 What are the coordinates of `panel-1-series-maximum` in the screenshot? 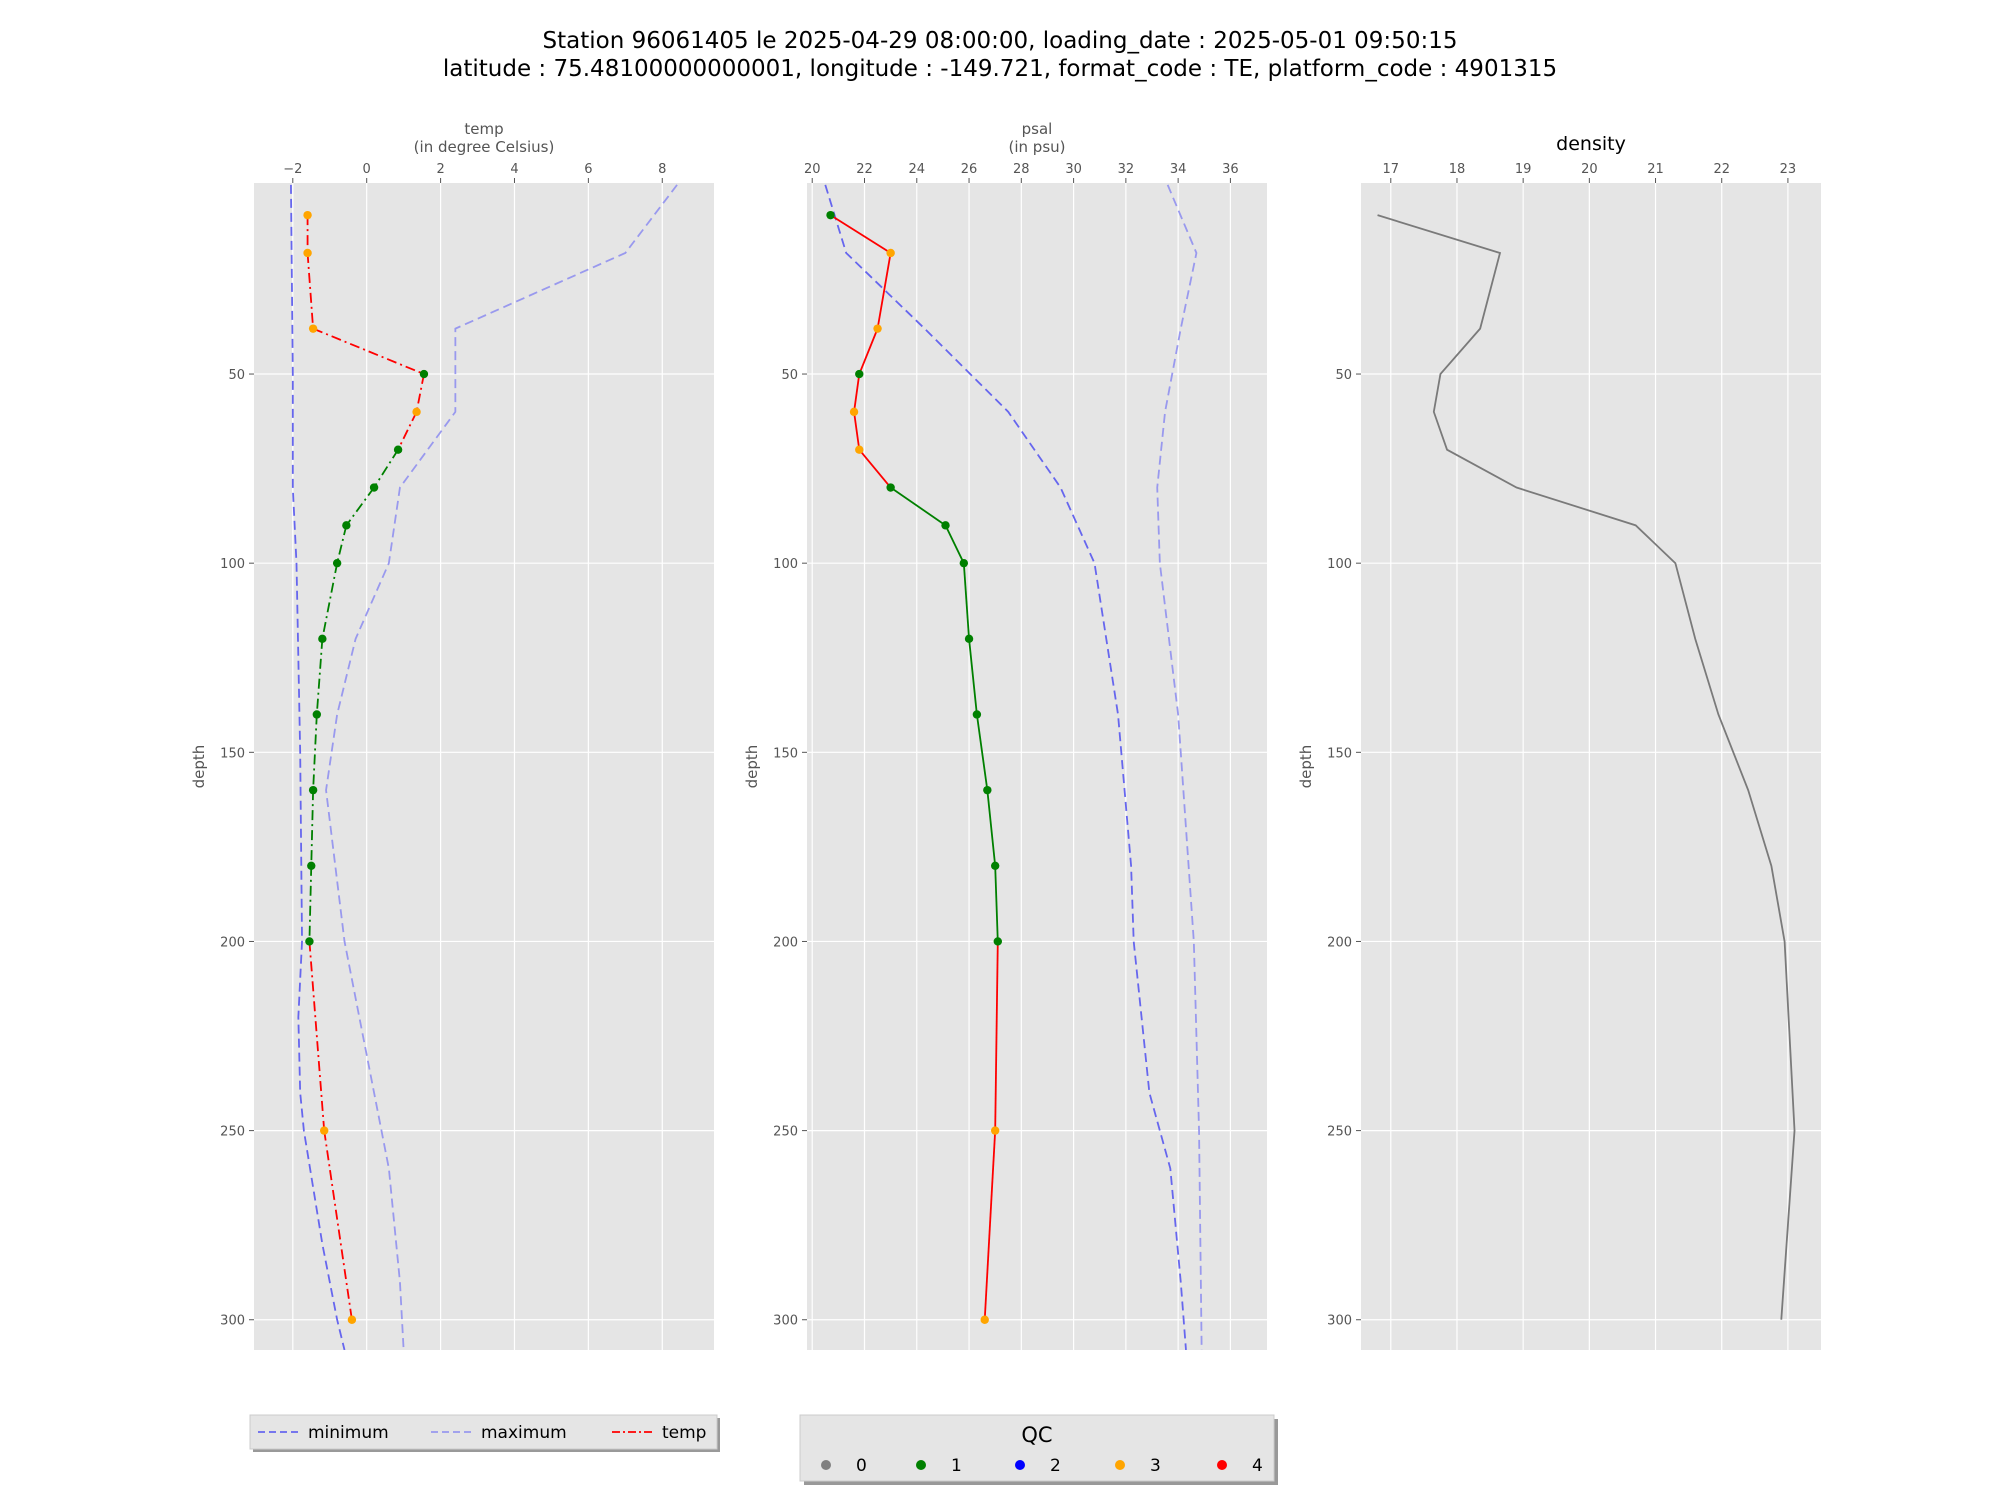 It's located at (501, 767).